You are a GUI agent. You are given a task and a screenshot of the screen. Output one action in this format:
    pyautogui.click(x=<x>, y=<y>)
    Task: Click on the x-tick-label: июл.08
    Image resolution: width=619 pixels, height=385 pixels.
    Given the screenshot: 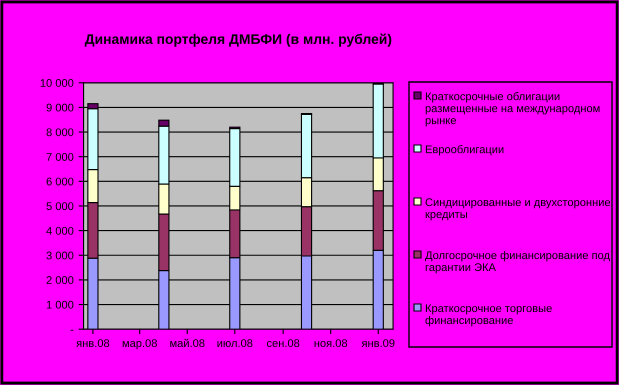 What is the action you would take?
    pyautogui.click(x=234, y=343)
    